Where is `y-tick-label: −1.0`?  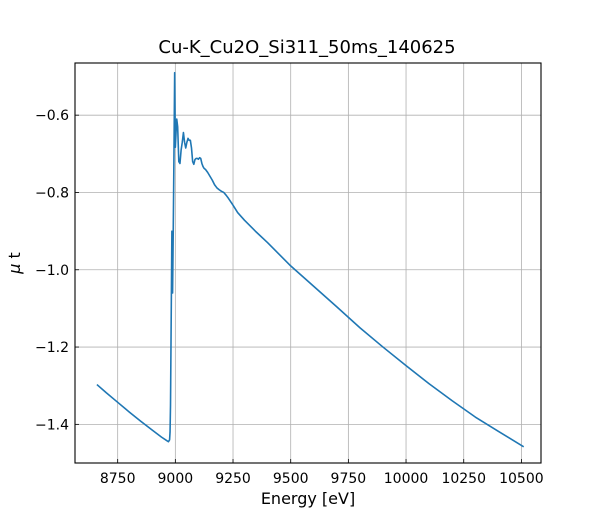
y-tick-label: −1.0 is located at coordinates (52, 271).